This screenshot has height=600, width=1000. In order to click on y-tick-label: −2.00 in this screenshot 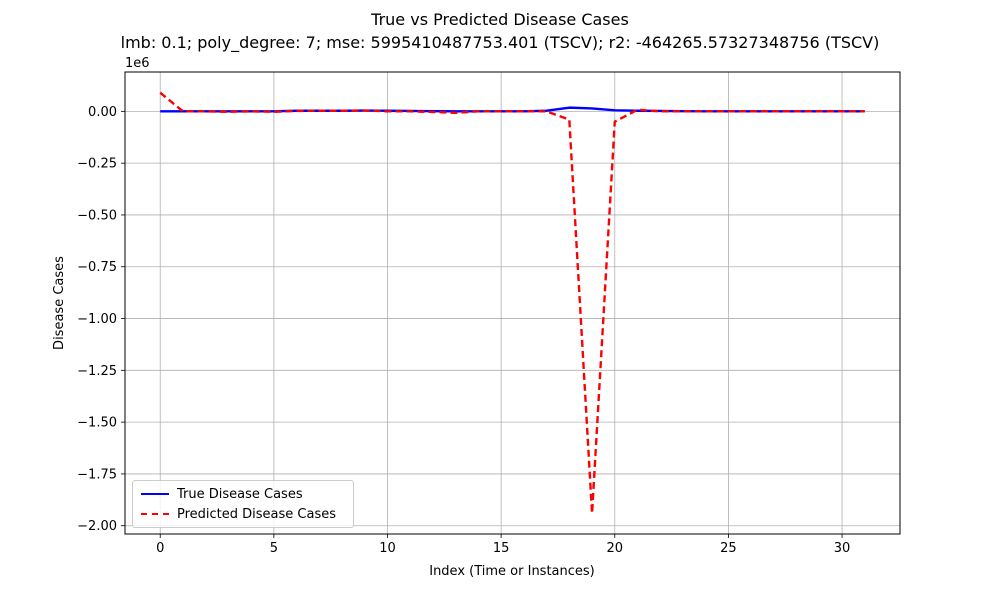, I will do `click(97, 526)`.